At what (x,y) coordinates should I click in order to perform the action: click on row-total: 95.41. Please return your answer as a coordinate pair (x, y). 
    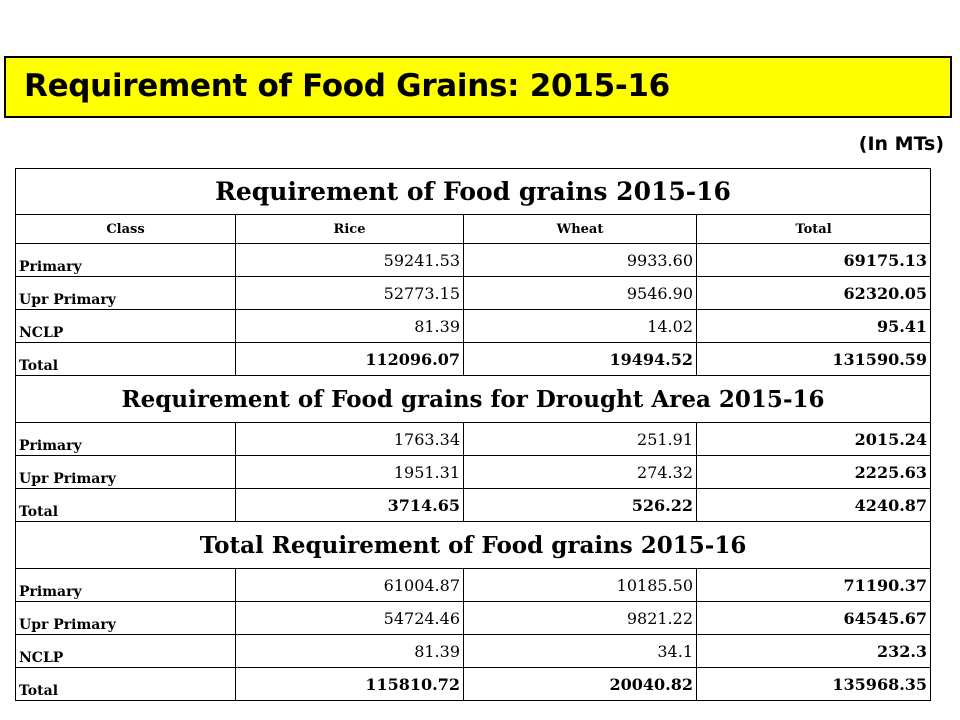
    Looking at the image, I should click on (813, 326).